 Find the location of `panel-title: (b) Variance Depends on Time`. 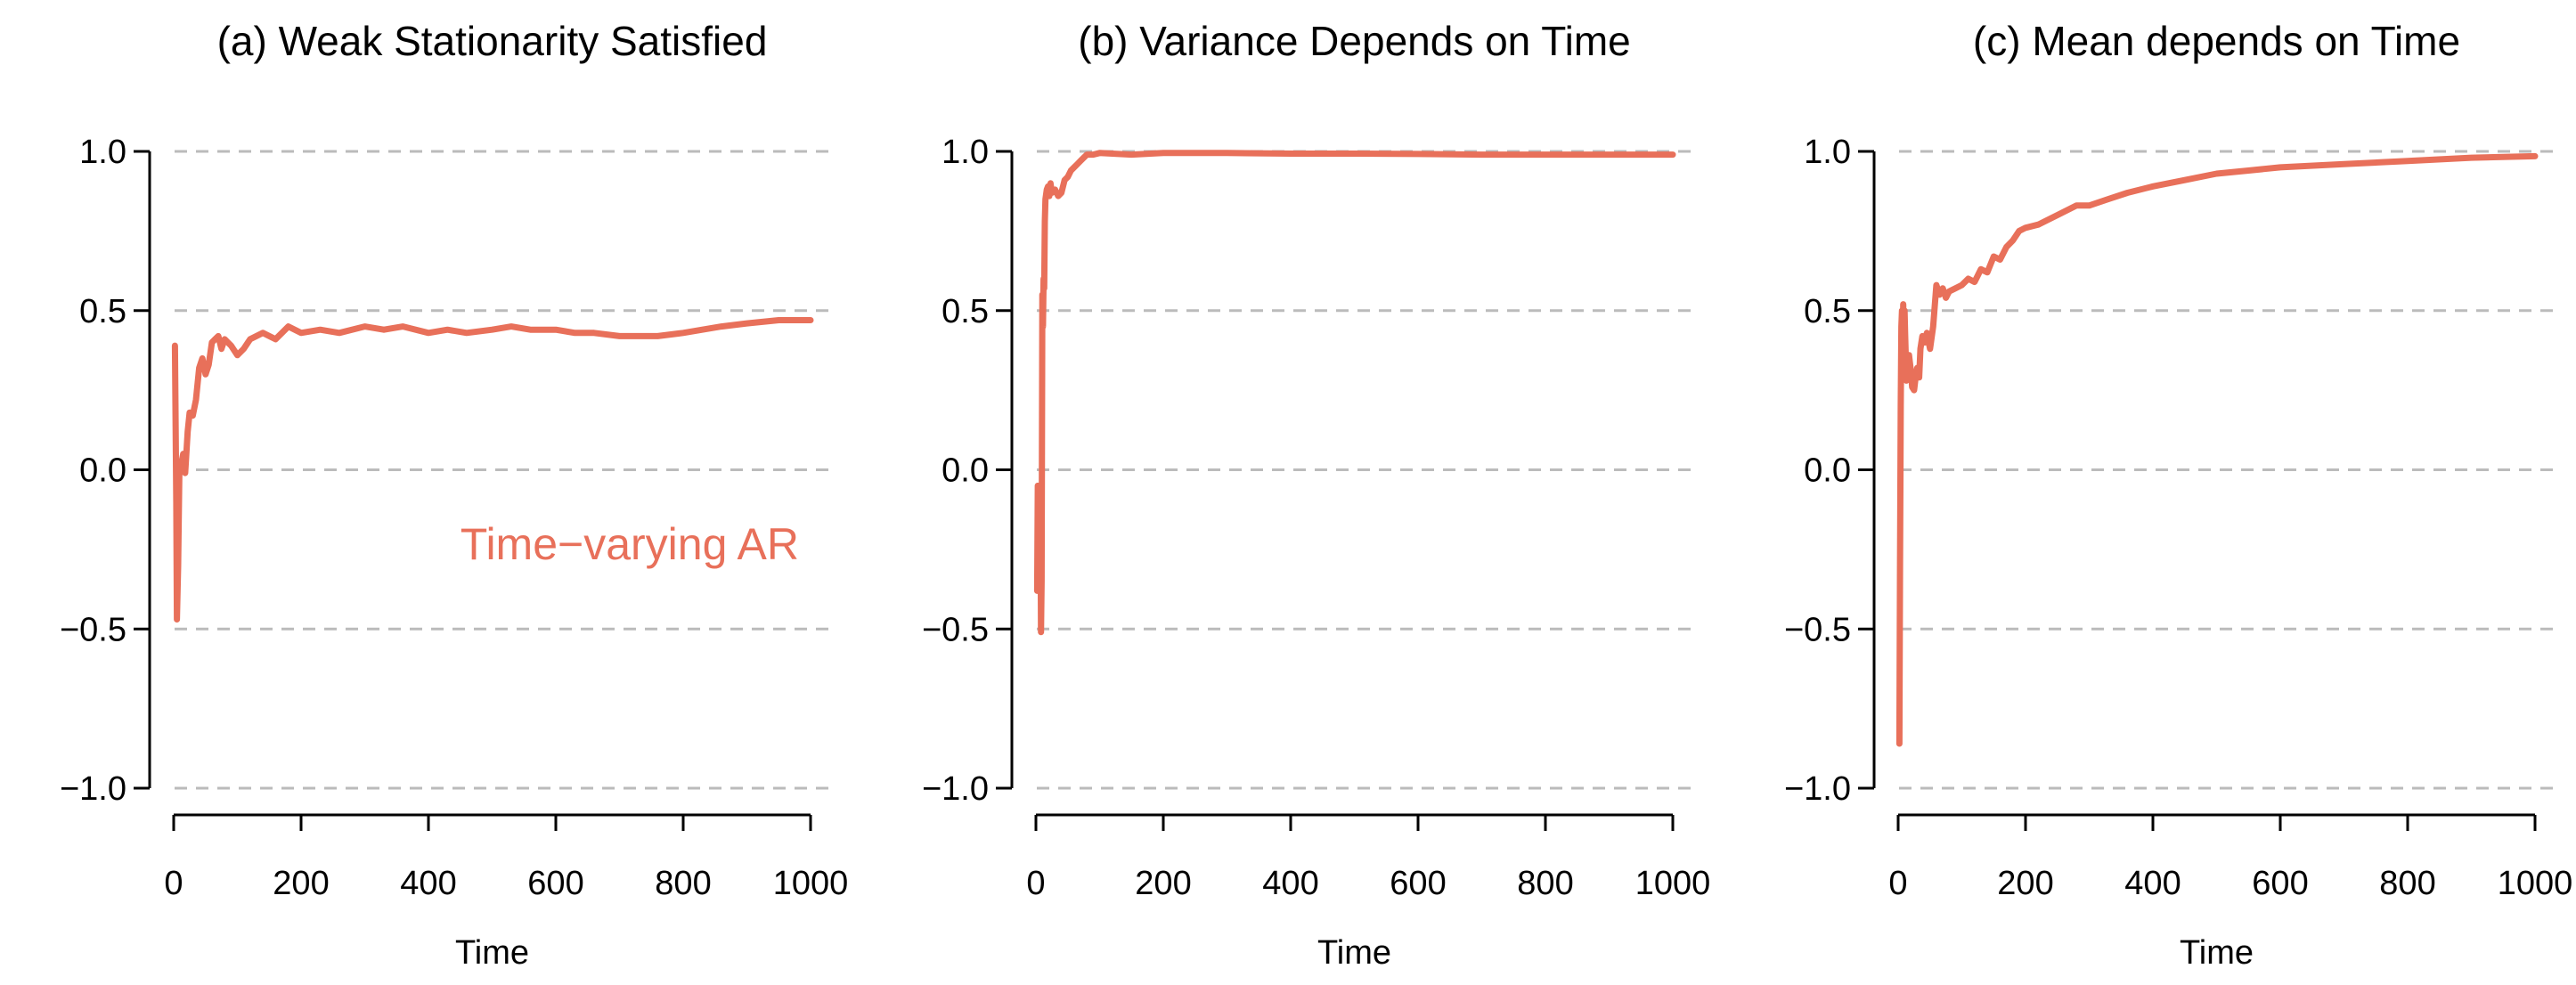

panel-title: (b) Variance Depends on Time is located at coordinates (1354, 41).